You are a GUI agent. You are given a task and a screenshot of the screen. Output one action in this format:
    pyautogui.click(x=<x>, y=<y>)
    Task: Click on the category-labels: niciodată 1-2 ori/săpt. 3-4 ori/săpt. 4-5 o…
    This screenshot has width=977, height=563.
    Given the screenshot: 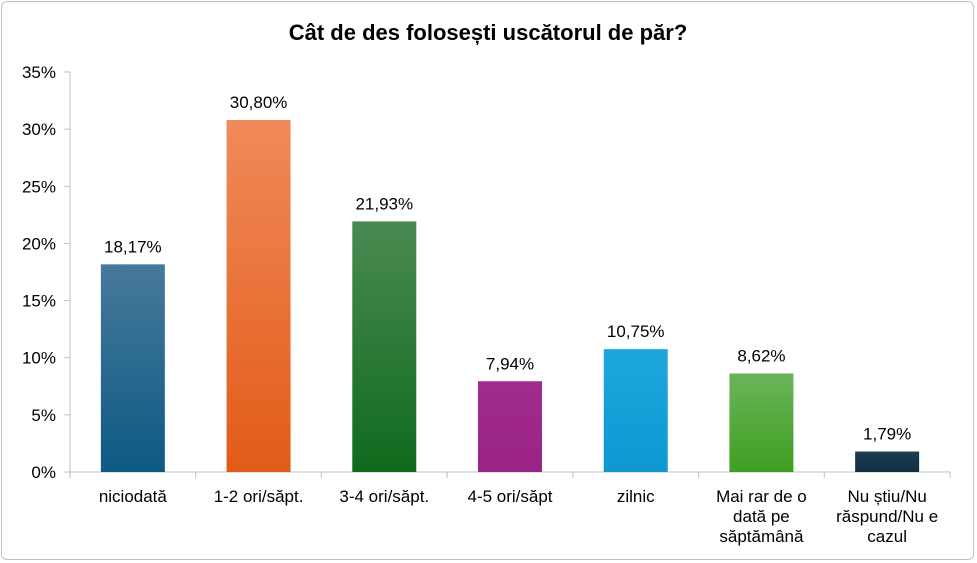 What is the action you would take?
    pyautogui.click(x=518, y=516)
    